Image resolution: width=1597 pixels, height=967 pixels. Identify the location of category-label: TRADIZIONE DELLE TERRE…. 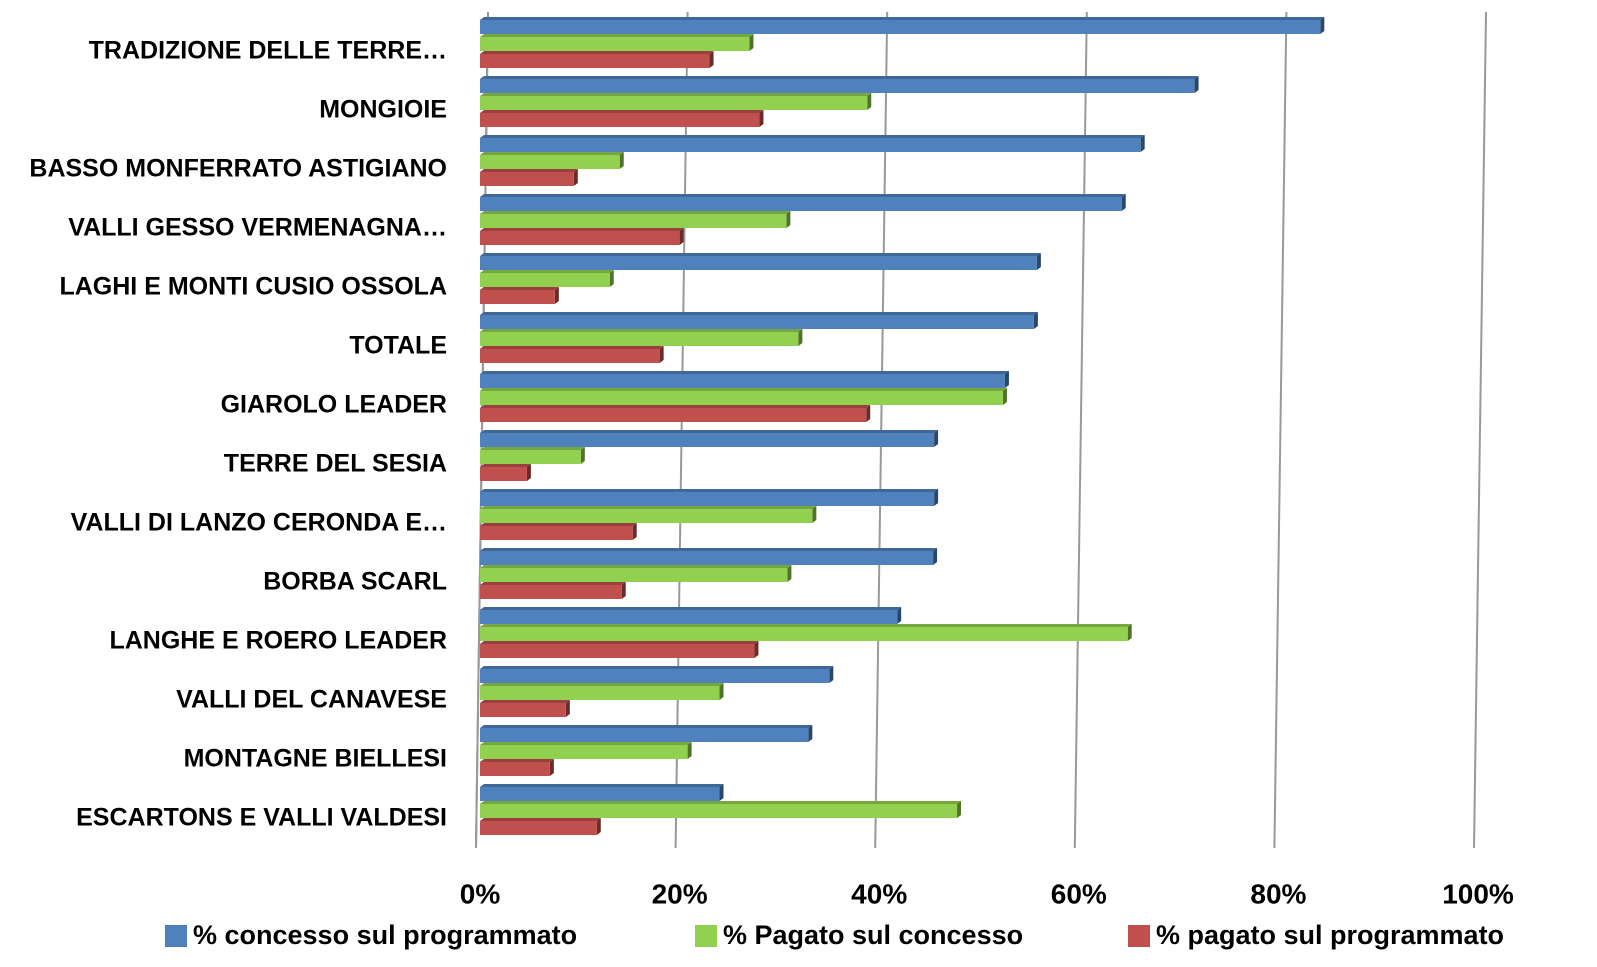
(268, 51).